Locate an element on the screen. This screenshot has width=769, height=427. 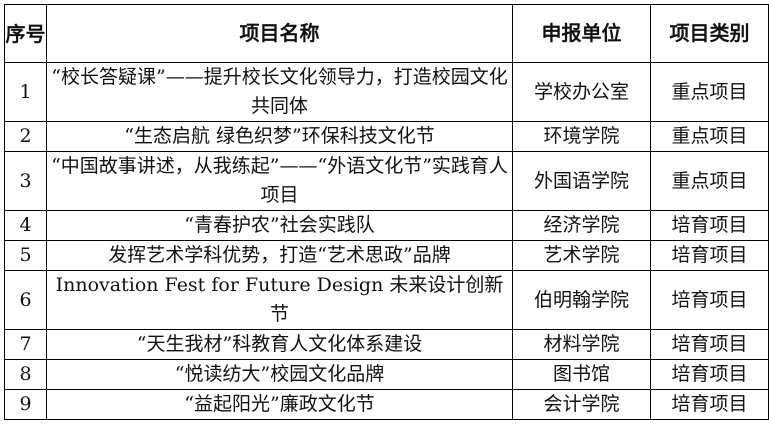
table-row: 3 “中国故事讲述，从我练起”——“外语文化节”实践育人项目 外国语学院 重点项目 is located at coordinates (386, 181).